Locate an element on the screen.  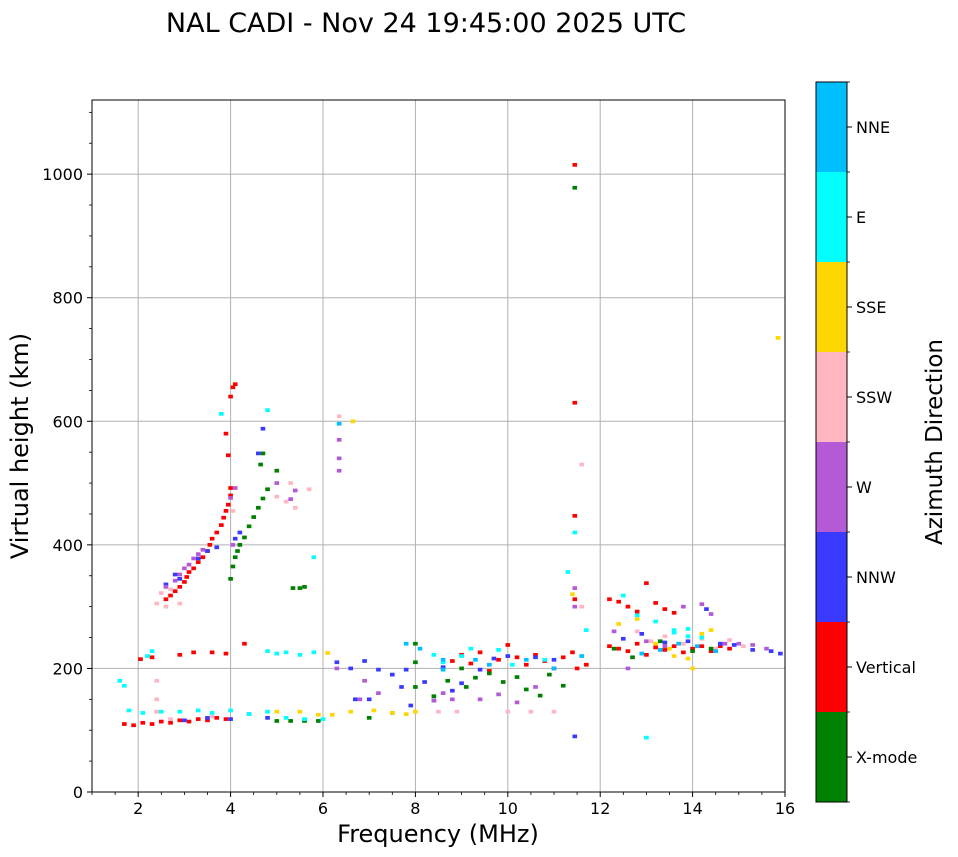
colorbar-tick-label: Vertical is located at coordinates (886, 667).